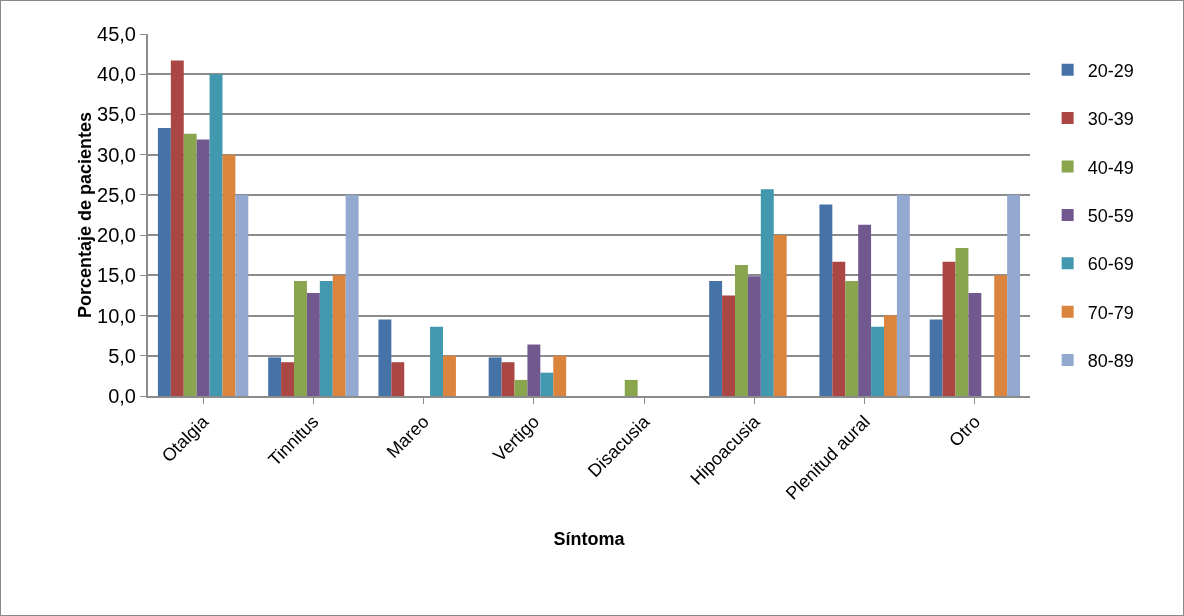 This screenshot has height=616, width=1184. What do you see at coordinates (116, 194) in the screenshot?
I see `y-tick-label: 25,0` at bounding box center [116, 194].